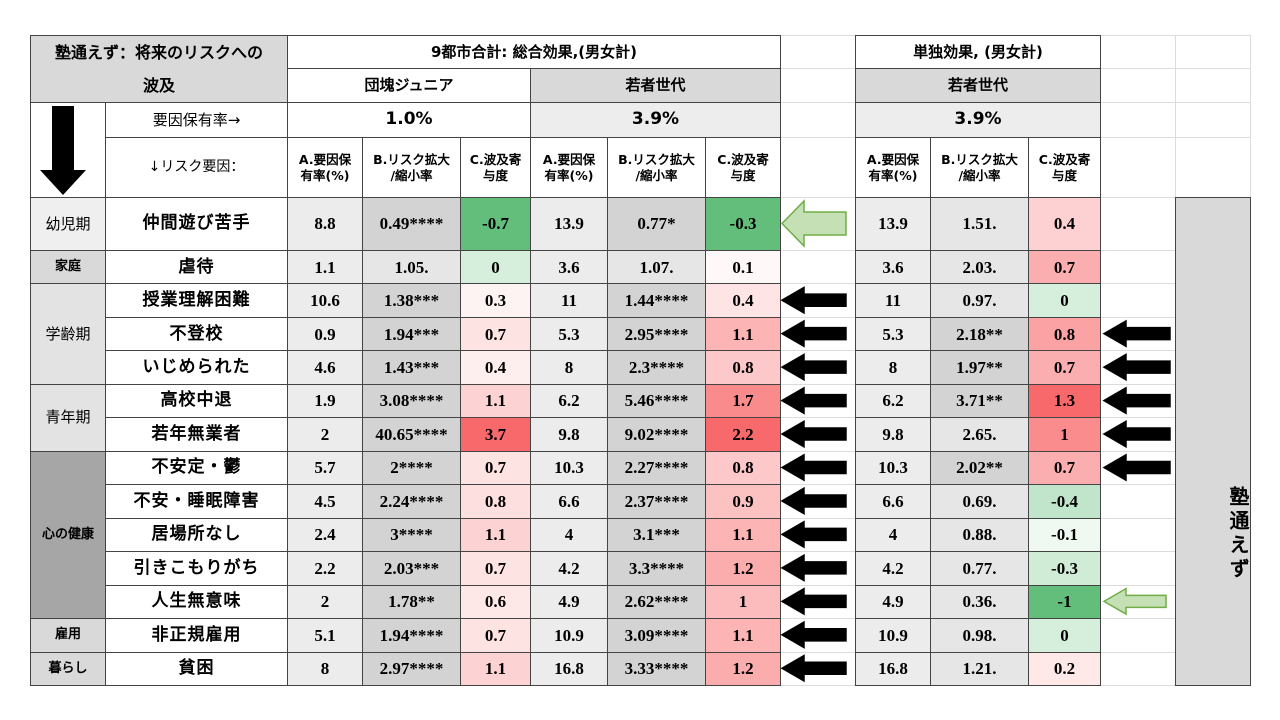 The width and height of the screenshot is (1280, 720). Describe the element at coordinates (196, 534) in the screenshot. I see `factor-text: 居場所なし` at that location.